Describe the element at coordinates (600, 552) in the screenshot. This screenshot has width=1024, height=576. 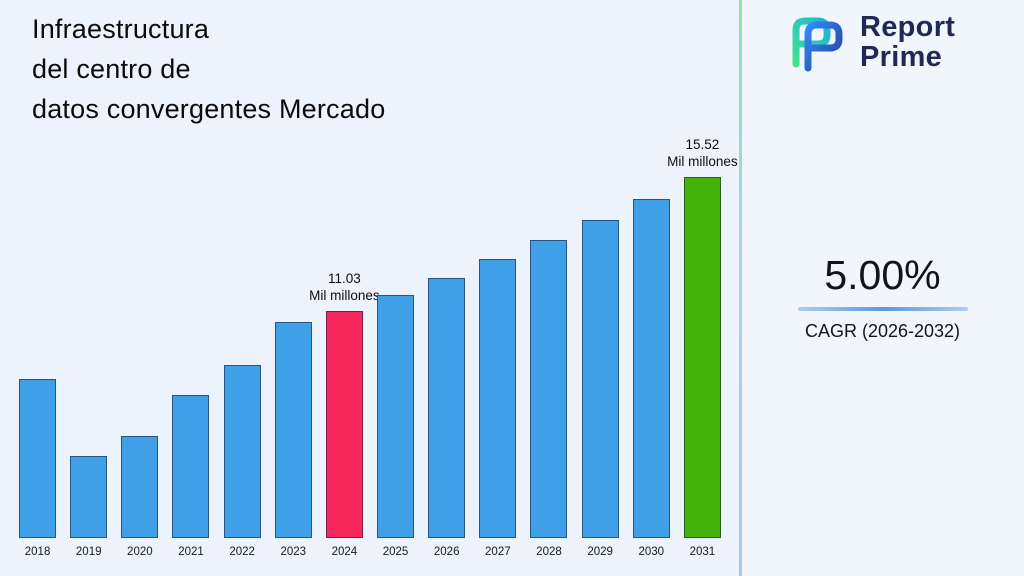
I see `x-tick-2029: 2029` at that location.